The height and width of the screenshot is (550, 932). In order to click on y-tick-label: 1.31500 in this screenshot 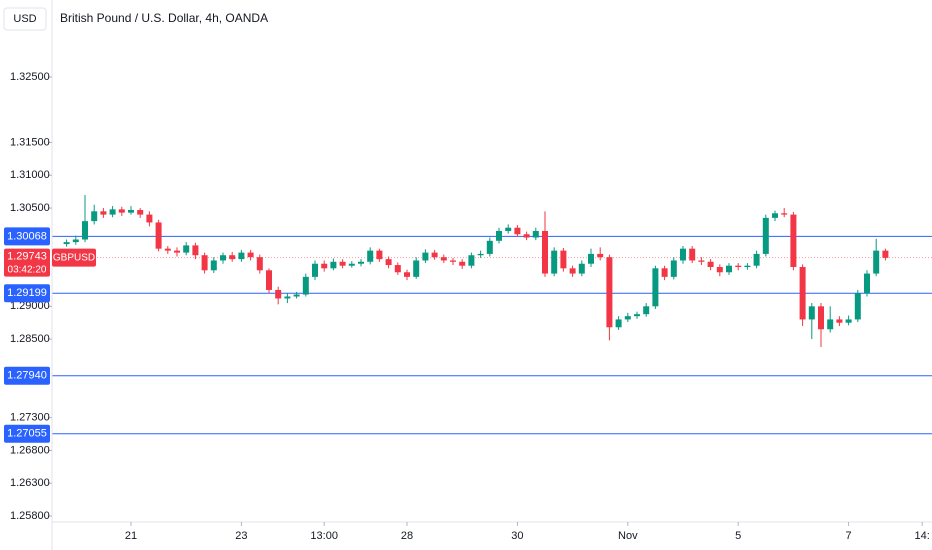, I will do `click(30, 142)`.